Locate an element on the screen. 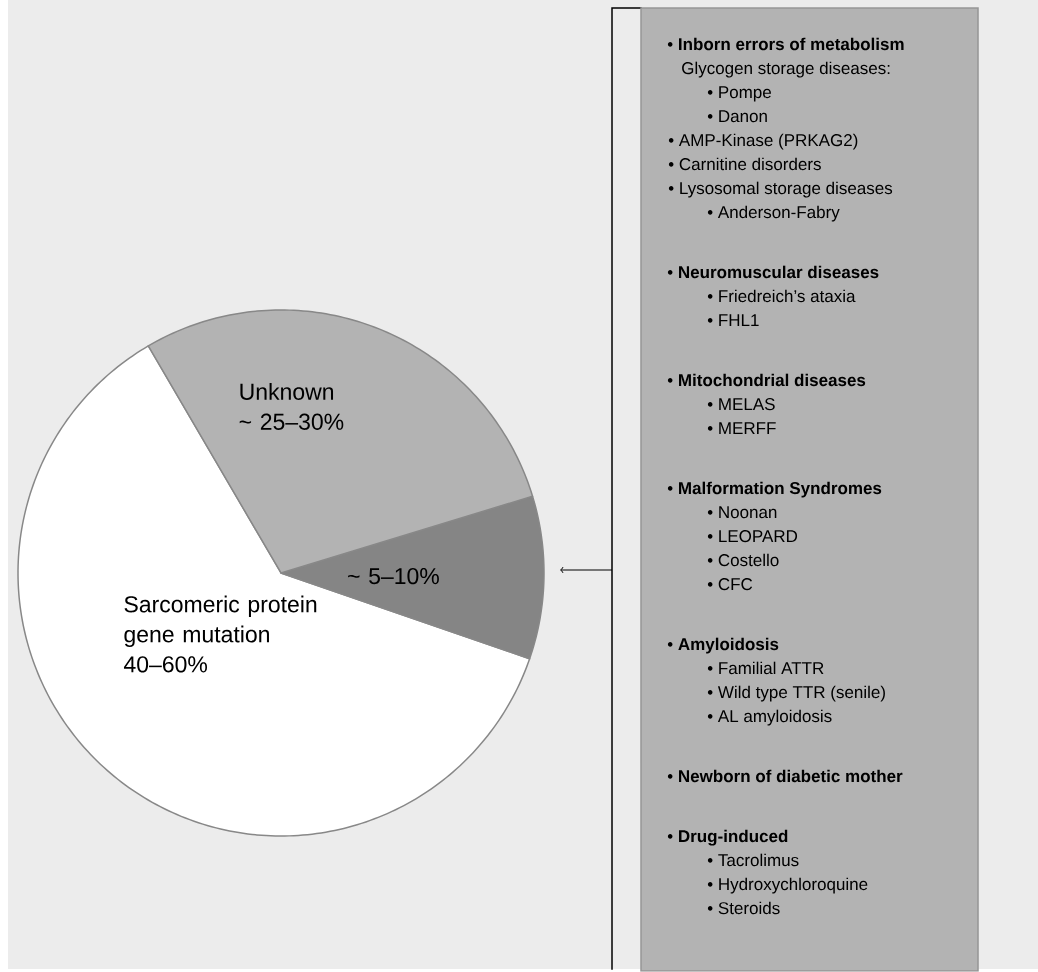  text: • Hydroxychloroquine is located at coordinates (787, 885).